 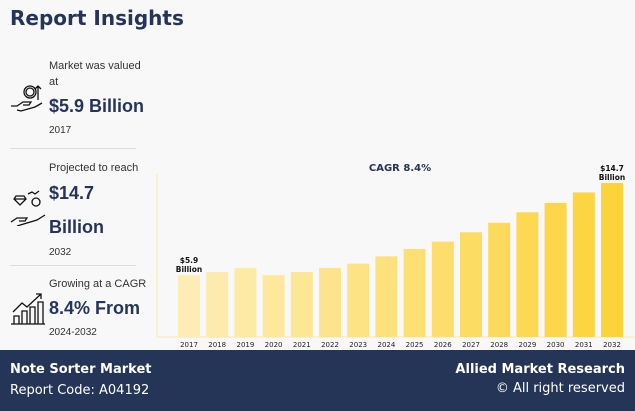 What do you see at coordinates (94, 168) in the screenshot?
I see `stat-label: Projected to reach` at bounding box center [94, 168].